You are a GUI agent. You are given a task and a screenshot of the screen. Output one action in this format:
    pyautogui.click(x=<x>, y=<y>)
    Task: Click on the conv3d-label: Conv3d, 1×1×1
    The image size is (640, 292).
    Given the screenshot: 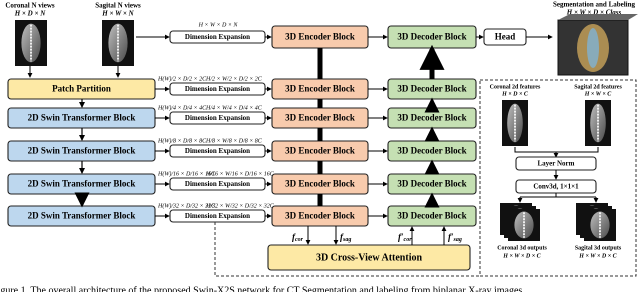 What is the action you would take?
    pyautogui.click(x=556, y=187)
    